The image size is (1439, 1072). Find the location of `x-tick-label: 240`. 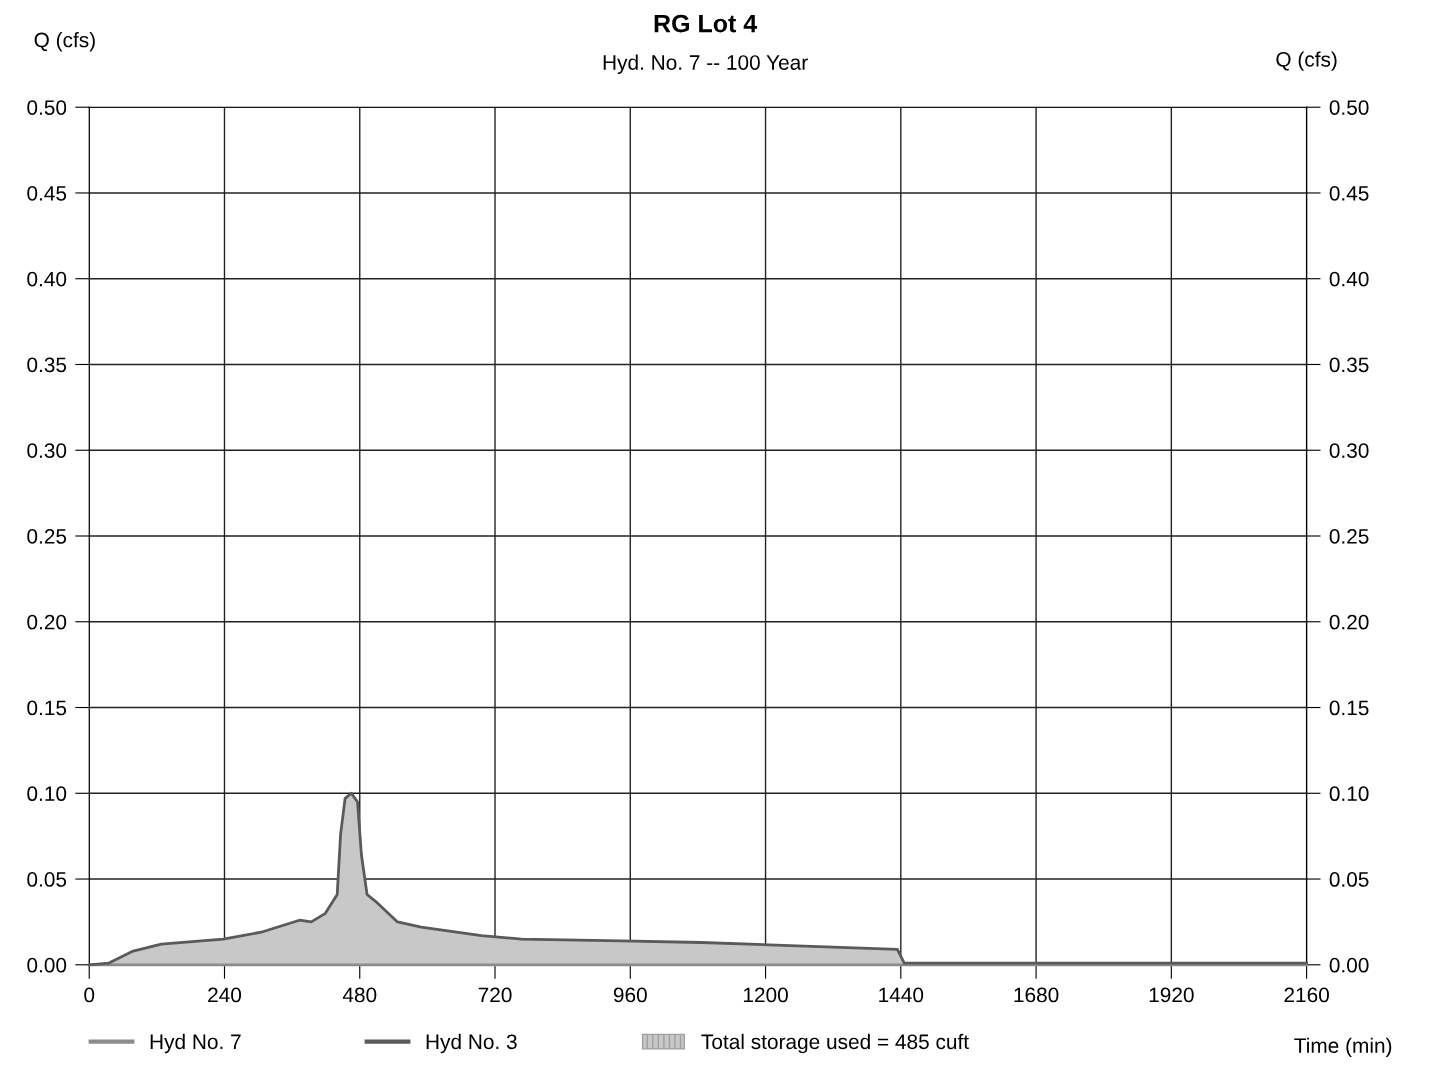

x-tick-label: 240 is located at coordinates (225, 995).